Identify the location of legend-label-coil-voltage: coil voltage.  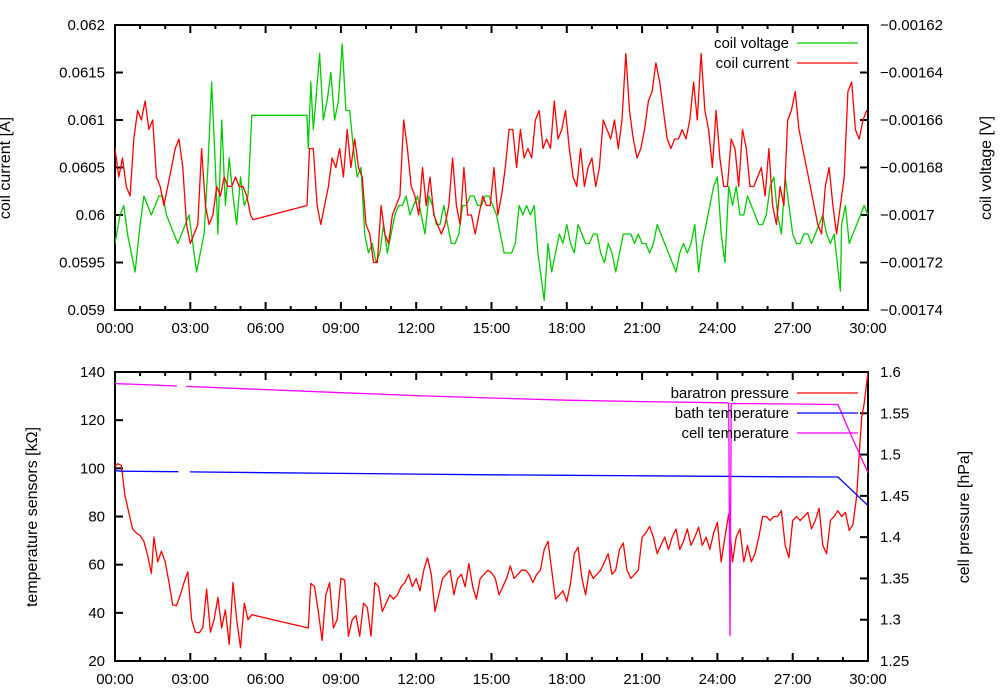
(751, 43).